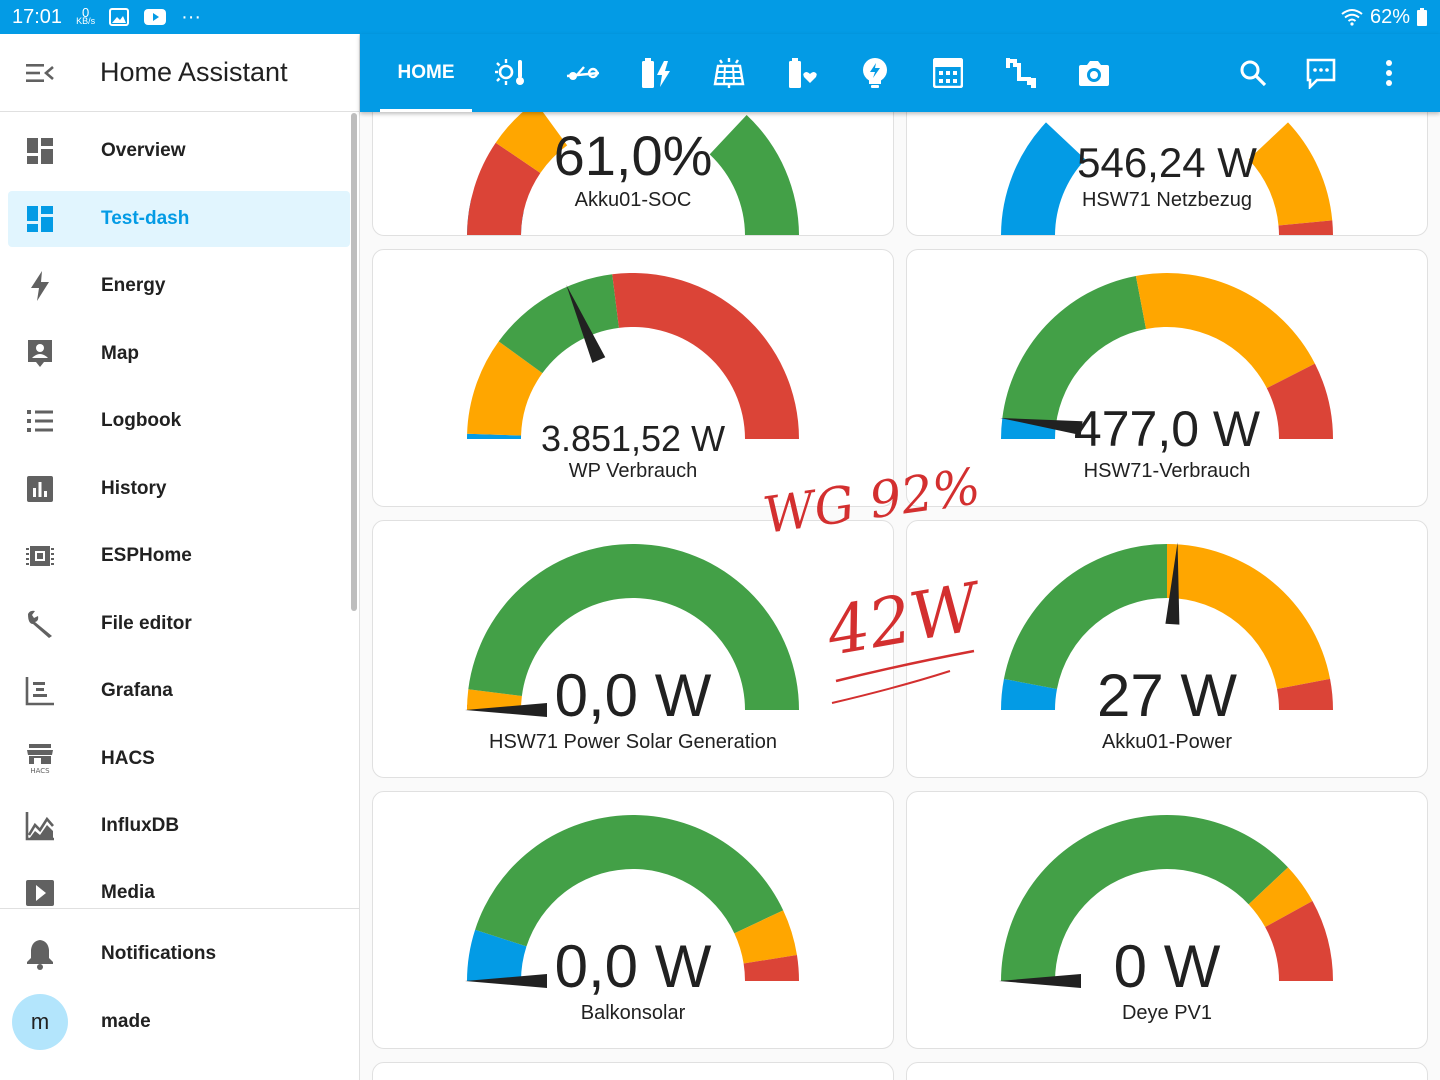  I want to click on sidebar-item-file-editor: File editor, so click(179, 624).